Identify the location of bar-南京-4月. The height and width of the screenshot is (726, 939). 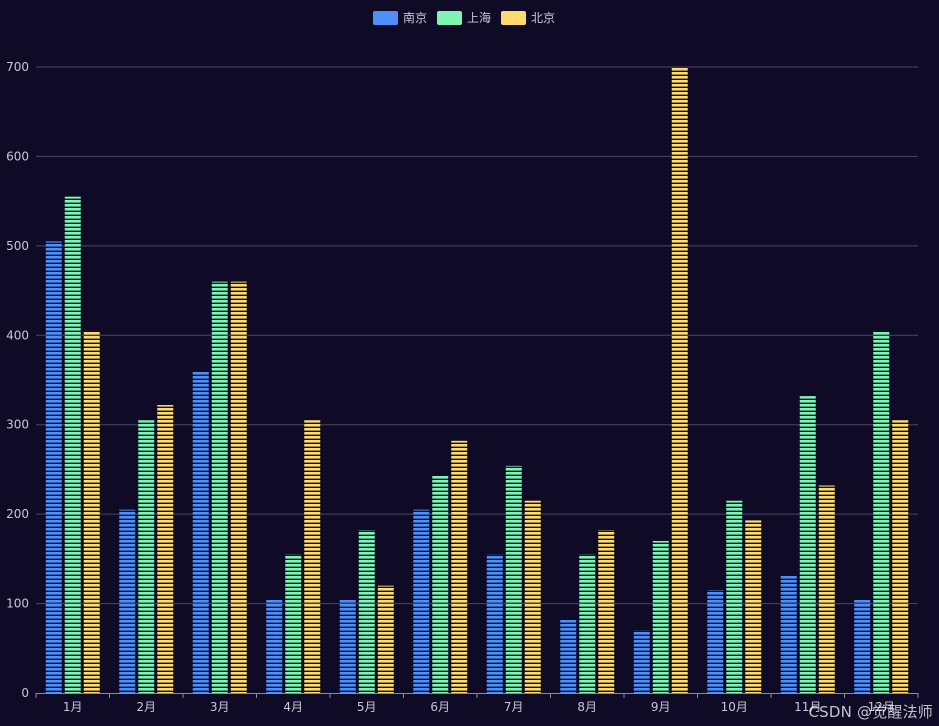
(274, 646).